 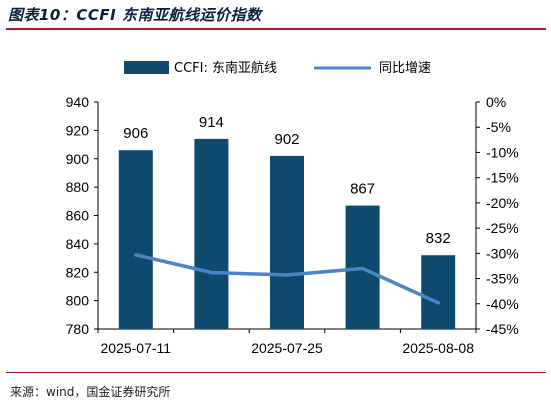 What do you see at coordinates (90, 392) in the screenshot?
I see `source-note: 来源：wind，国金证券研究所` at bounding box center [90, 392].